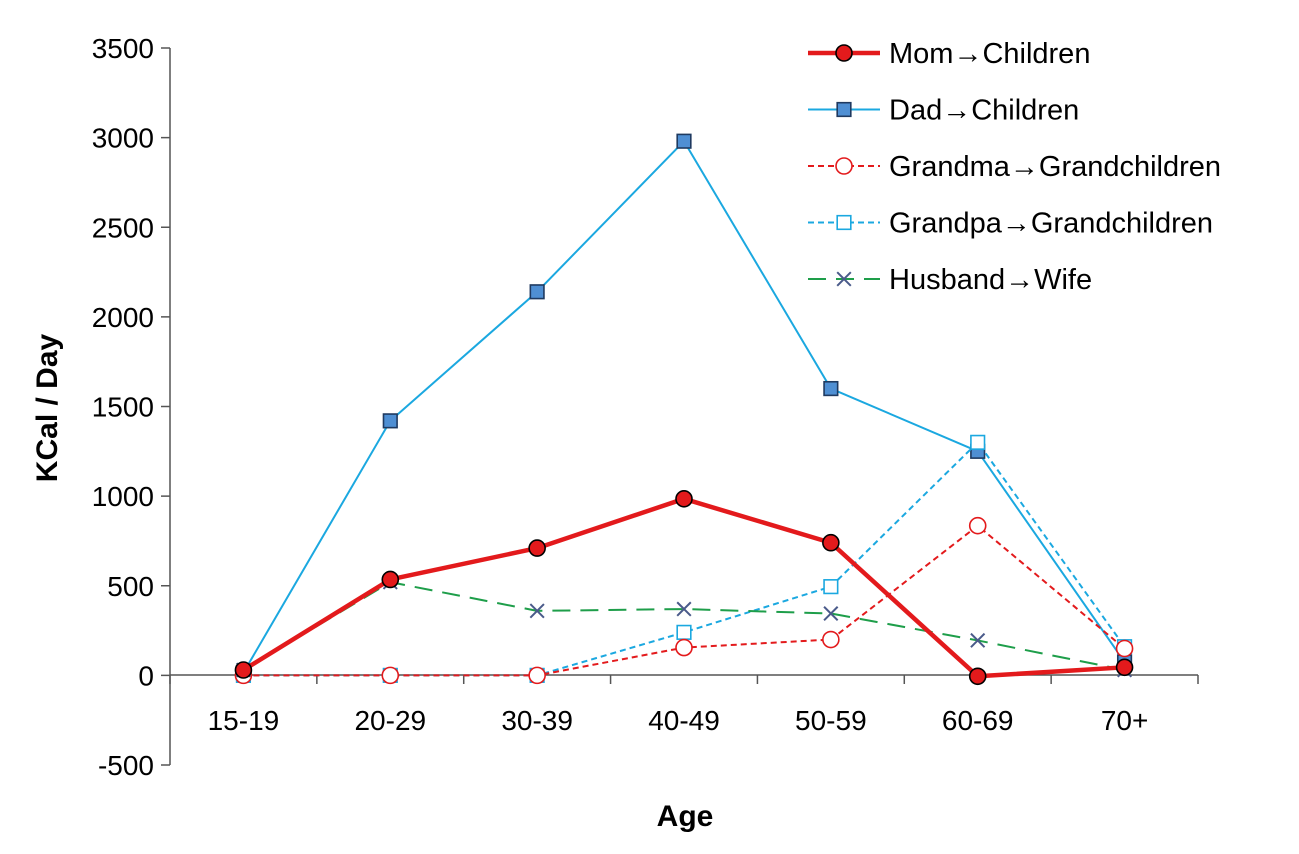 This screenshot has width=1299, height=854. What do you see at coordinates (831, 720) in the screenshot?
I see `x-tick-label: 50-59` at bounding box center [831, 720].